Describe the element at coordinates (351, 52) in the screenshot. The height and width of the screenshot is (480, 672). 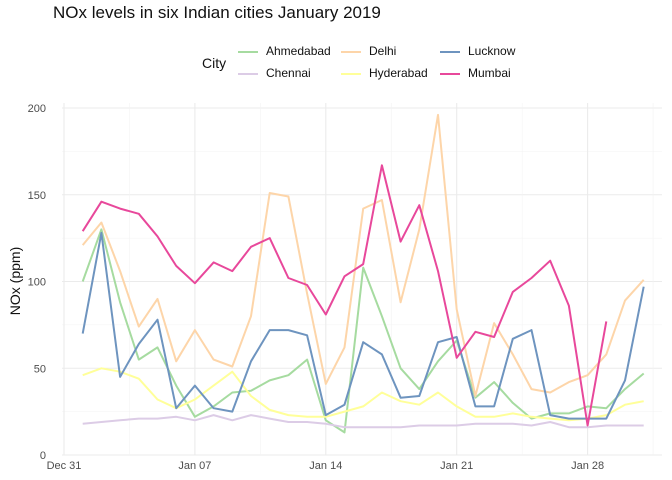
I see `legend-key-delhi` at that location.